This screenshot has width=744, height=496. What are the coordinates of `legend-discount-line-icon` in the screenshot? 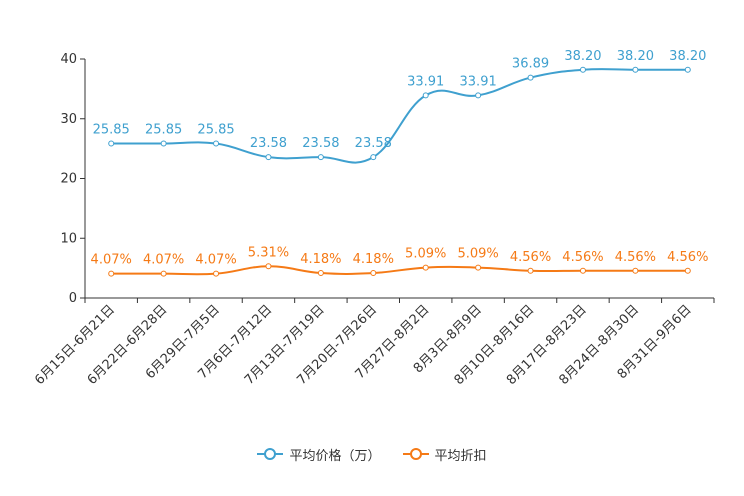 It's located at (415, 454).